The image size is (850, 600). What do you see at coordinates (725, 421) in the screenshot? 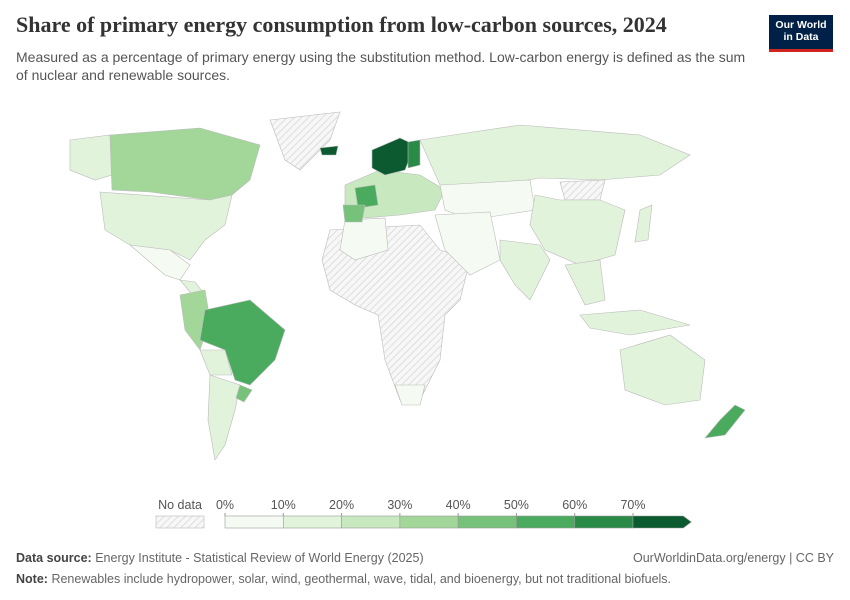
I see `new-zealand` at bounding box center [725, 421].